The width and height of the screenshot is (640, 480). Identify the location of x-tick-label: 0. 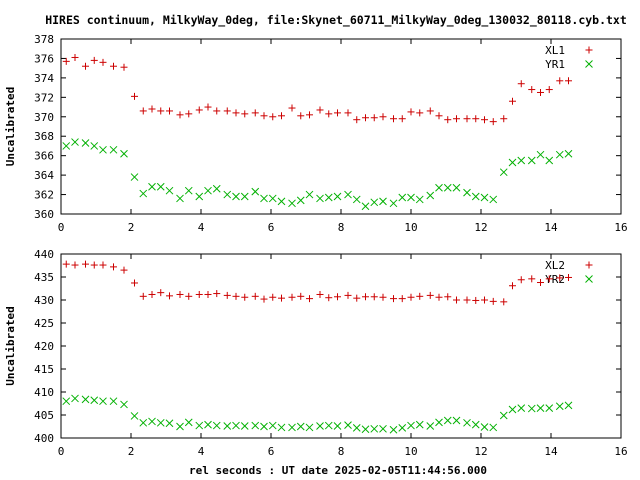
(61, 227).